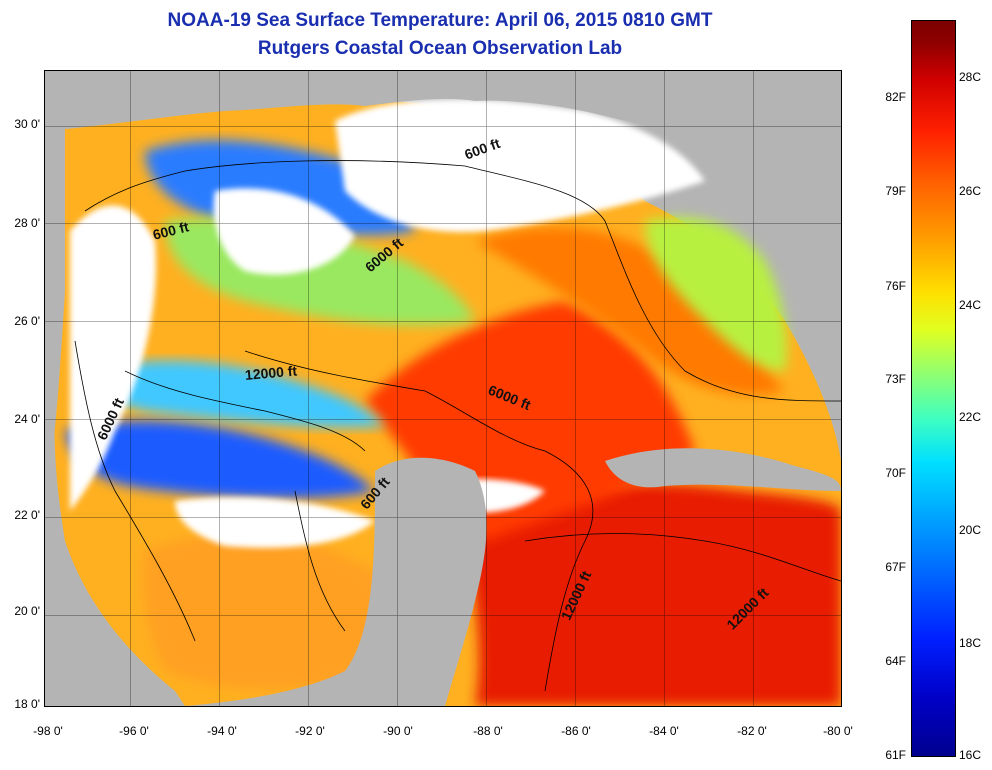  I want to click on cloud-central, so click(284, 231).